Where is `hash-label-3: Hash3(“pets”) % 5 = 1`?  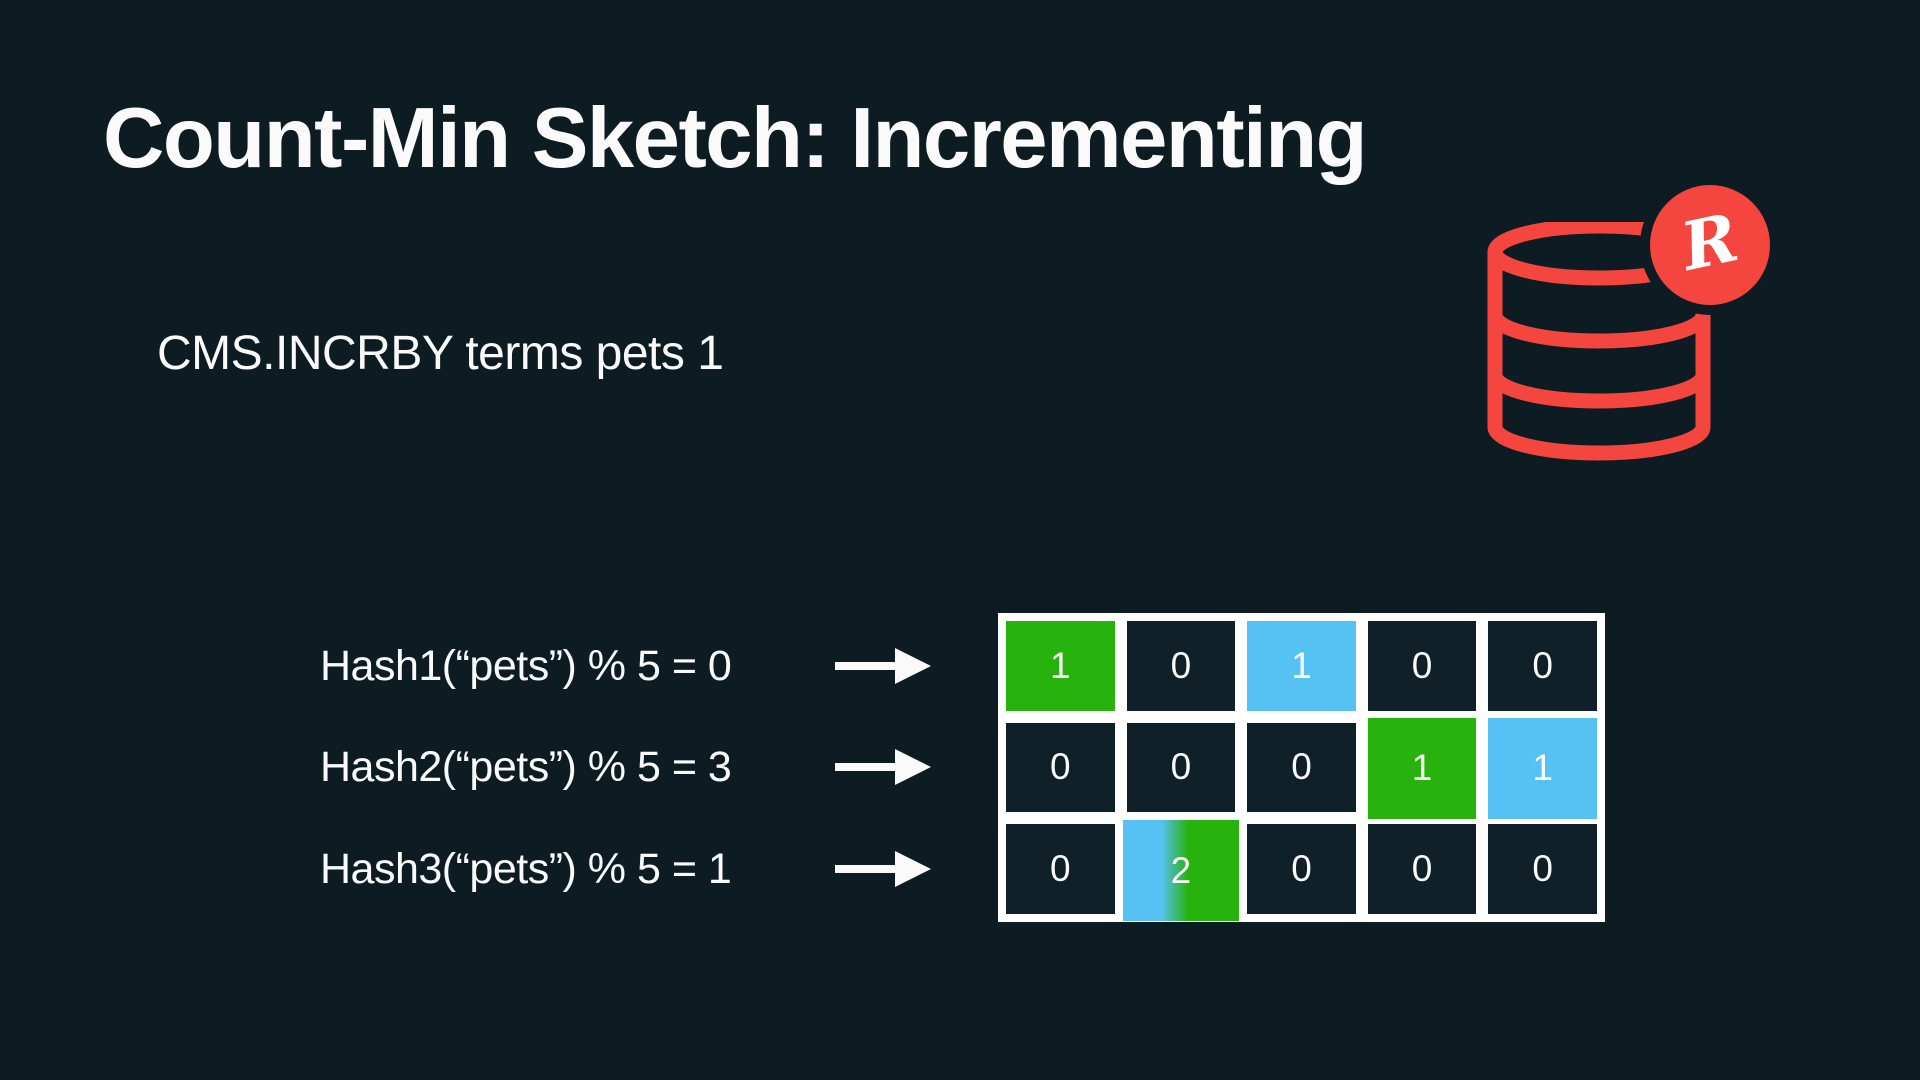
hash-label-3: Hash3(“pets”) % 5 = 1 is located at coordinates (526, 868).